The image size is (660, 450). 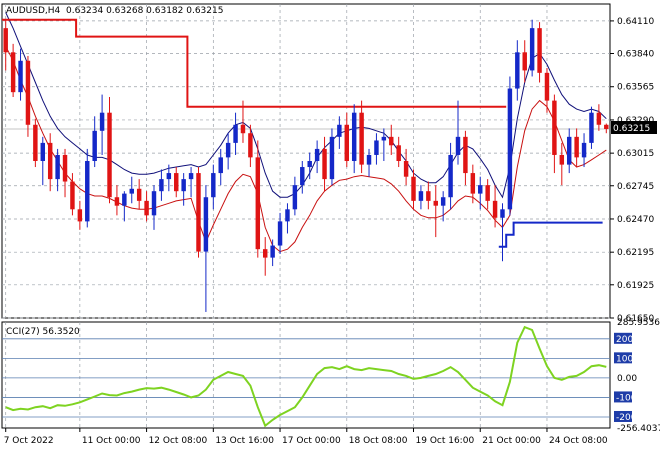 What do you see at coordinates (635, 220) in the screenshot?
I see `y-tick-label: 0.62470` at bounding box center [635, 220].